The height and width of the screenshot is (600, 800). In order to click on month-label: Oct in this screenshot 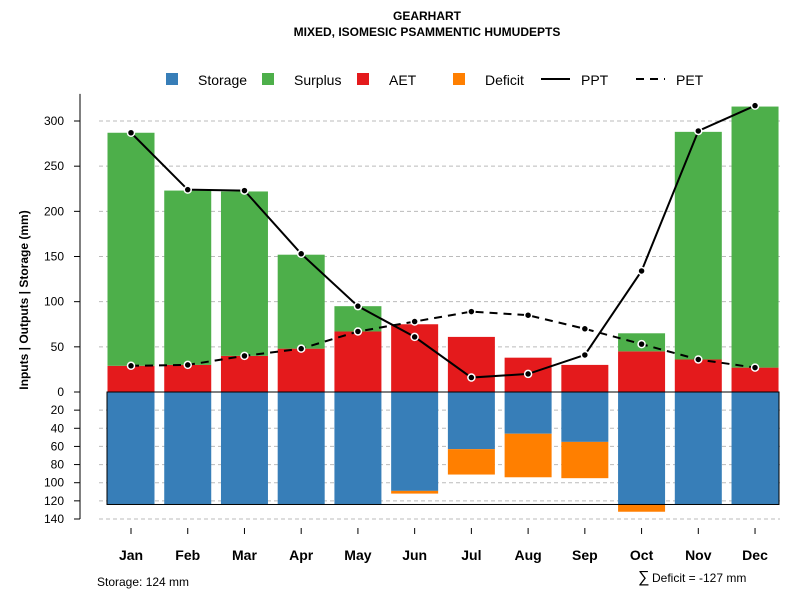, I will do `click(642, 555)`.